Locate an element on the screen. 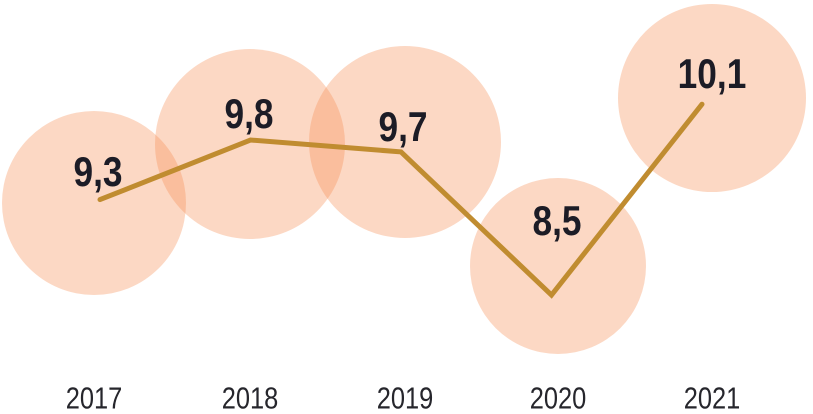  value-label-2017: 9,3 is located at coordinates (98, 171).